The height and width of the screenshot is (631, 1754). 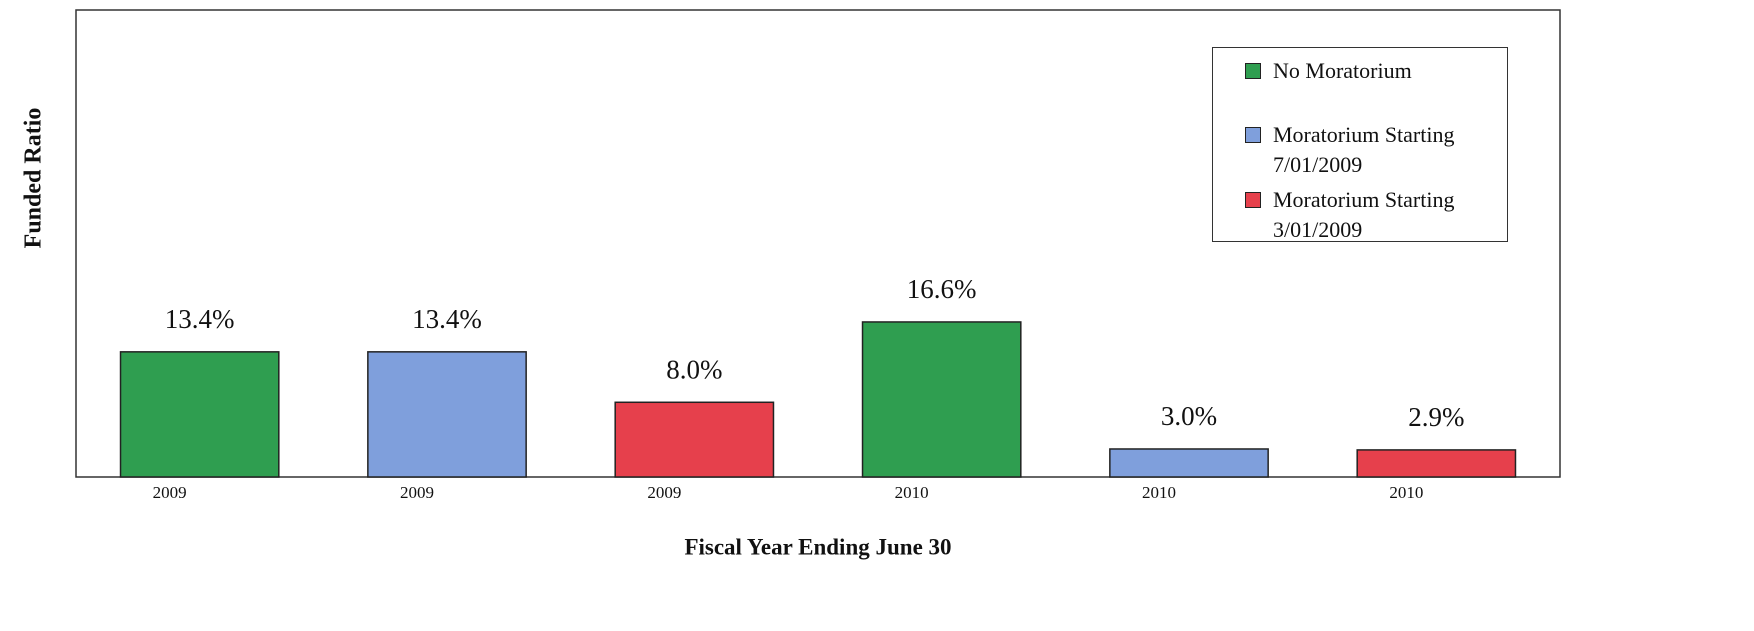 I want to click on data-label: 16.6%, so click(x=942, y=289).